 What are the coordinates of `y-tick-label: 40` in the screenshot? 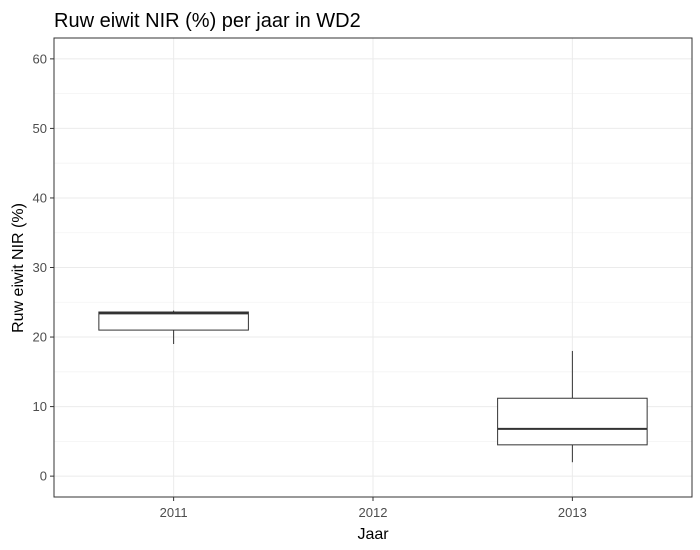 It's located at (40, 197).